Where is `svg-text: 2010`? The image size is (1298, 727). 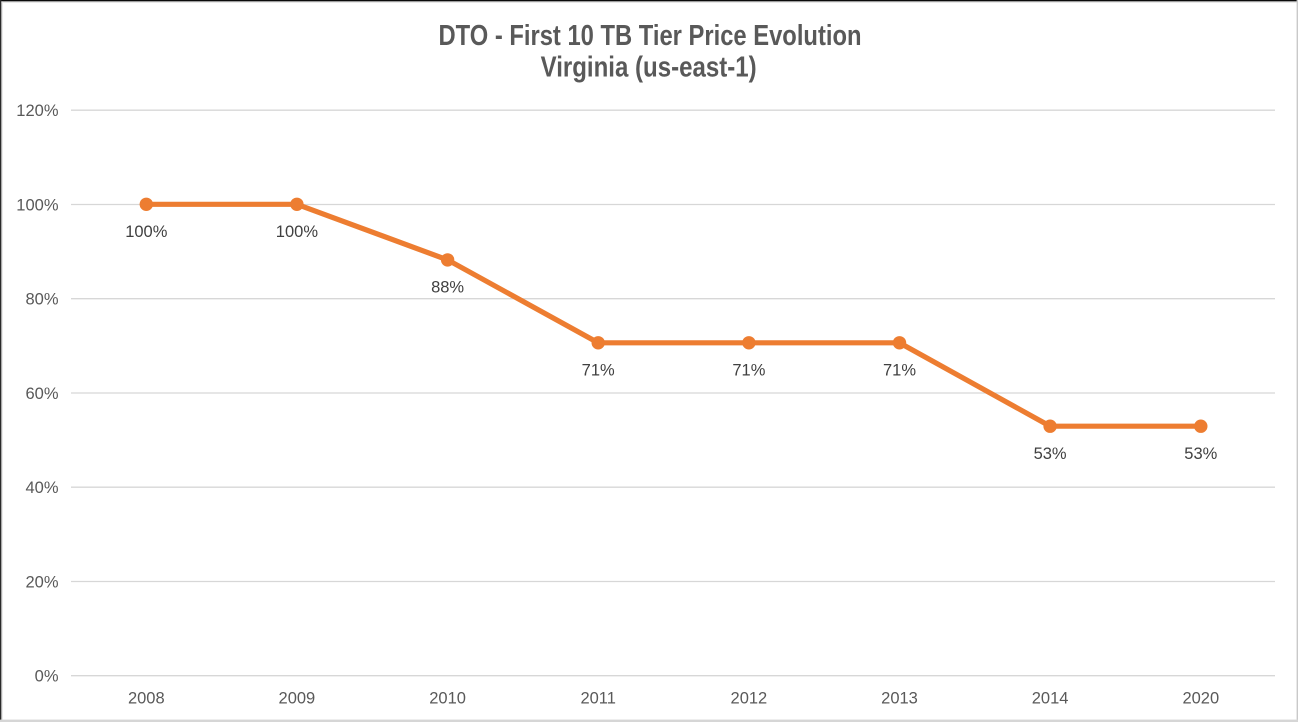 svg-text: 2010 is located at coordinates (447, 699).